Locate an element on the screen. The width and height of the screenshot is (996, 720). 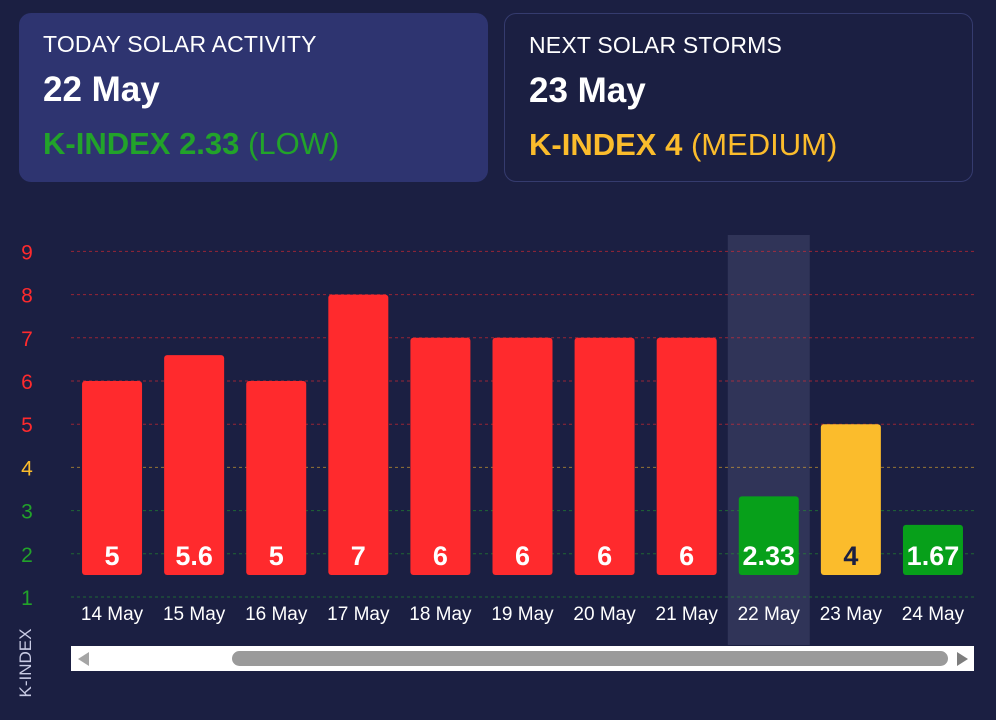
bar-value-label: 4 is located at coordinates (850, 556).